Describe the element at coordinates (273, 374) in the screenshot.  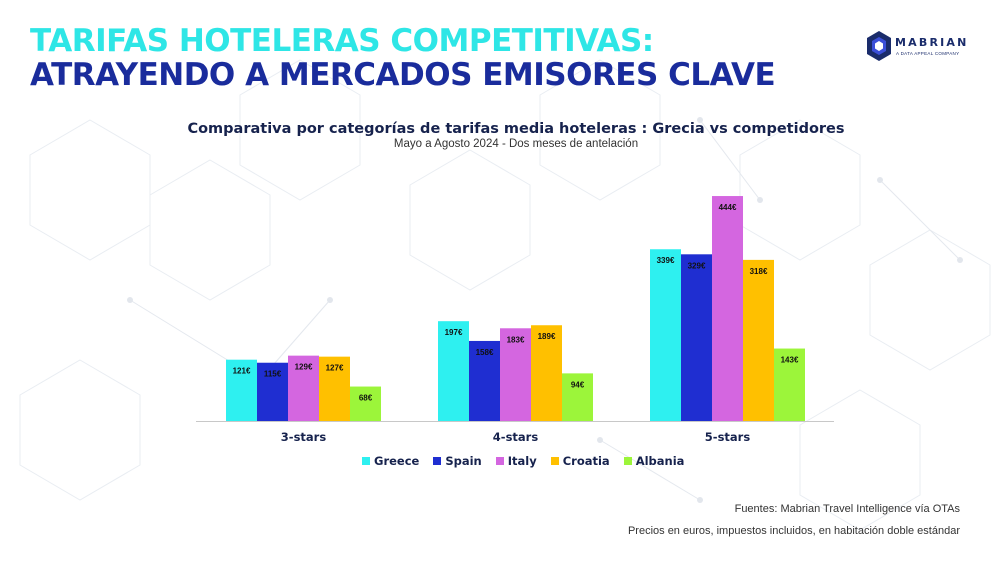
I see `data-label-spain-3-stars: 115€` at that location.